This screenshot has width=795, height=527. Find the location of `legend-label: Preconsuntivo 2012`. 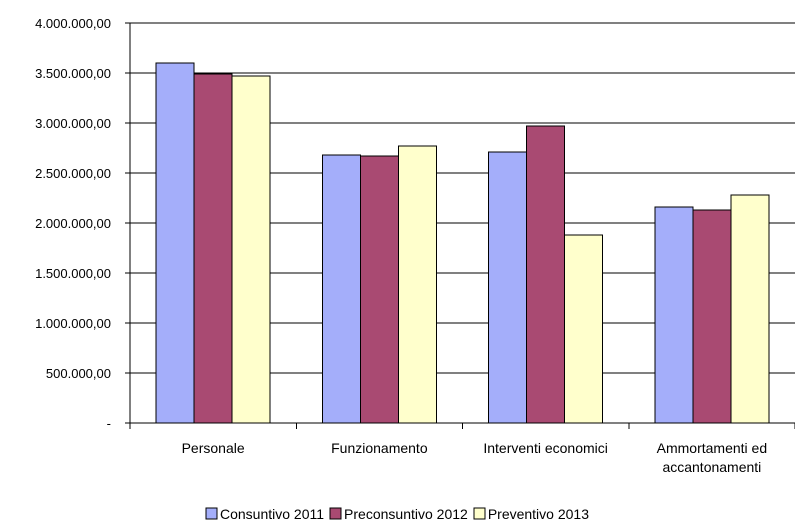

legend-label: Preconsuntivo 2012 is located at coordinates (406, 514).